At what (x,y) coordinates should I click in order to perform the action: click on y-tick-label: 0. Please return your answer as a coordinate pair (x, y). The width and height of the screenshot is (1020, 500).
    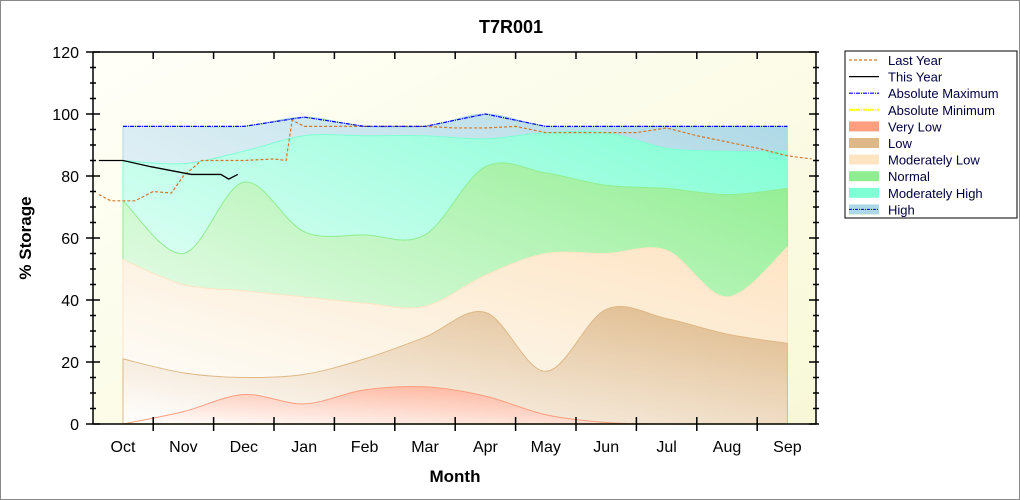
    Looking at the image, I should click on (74, 425).